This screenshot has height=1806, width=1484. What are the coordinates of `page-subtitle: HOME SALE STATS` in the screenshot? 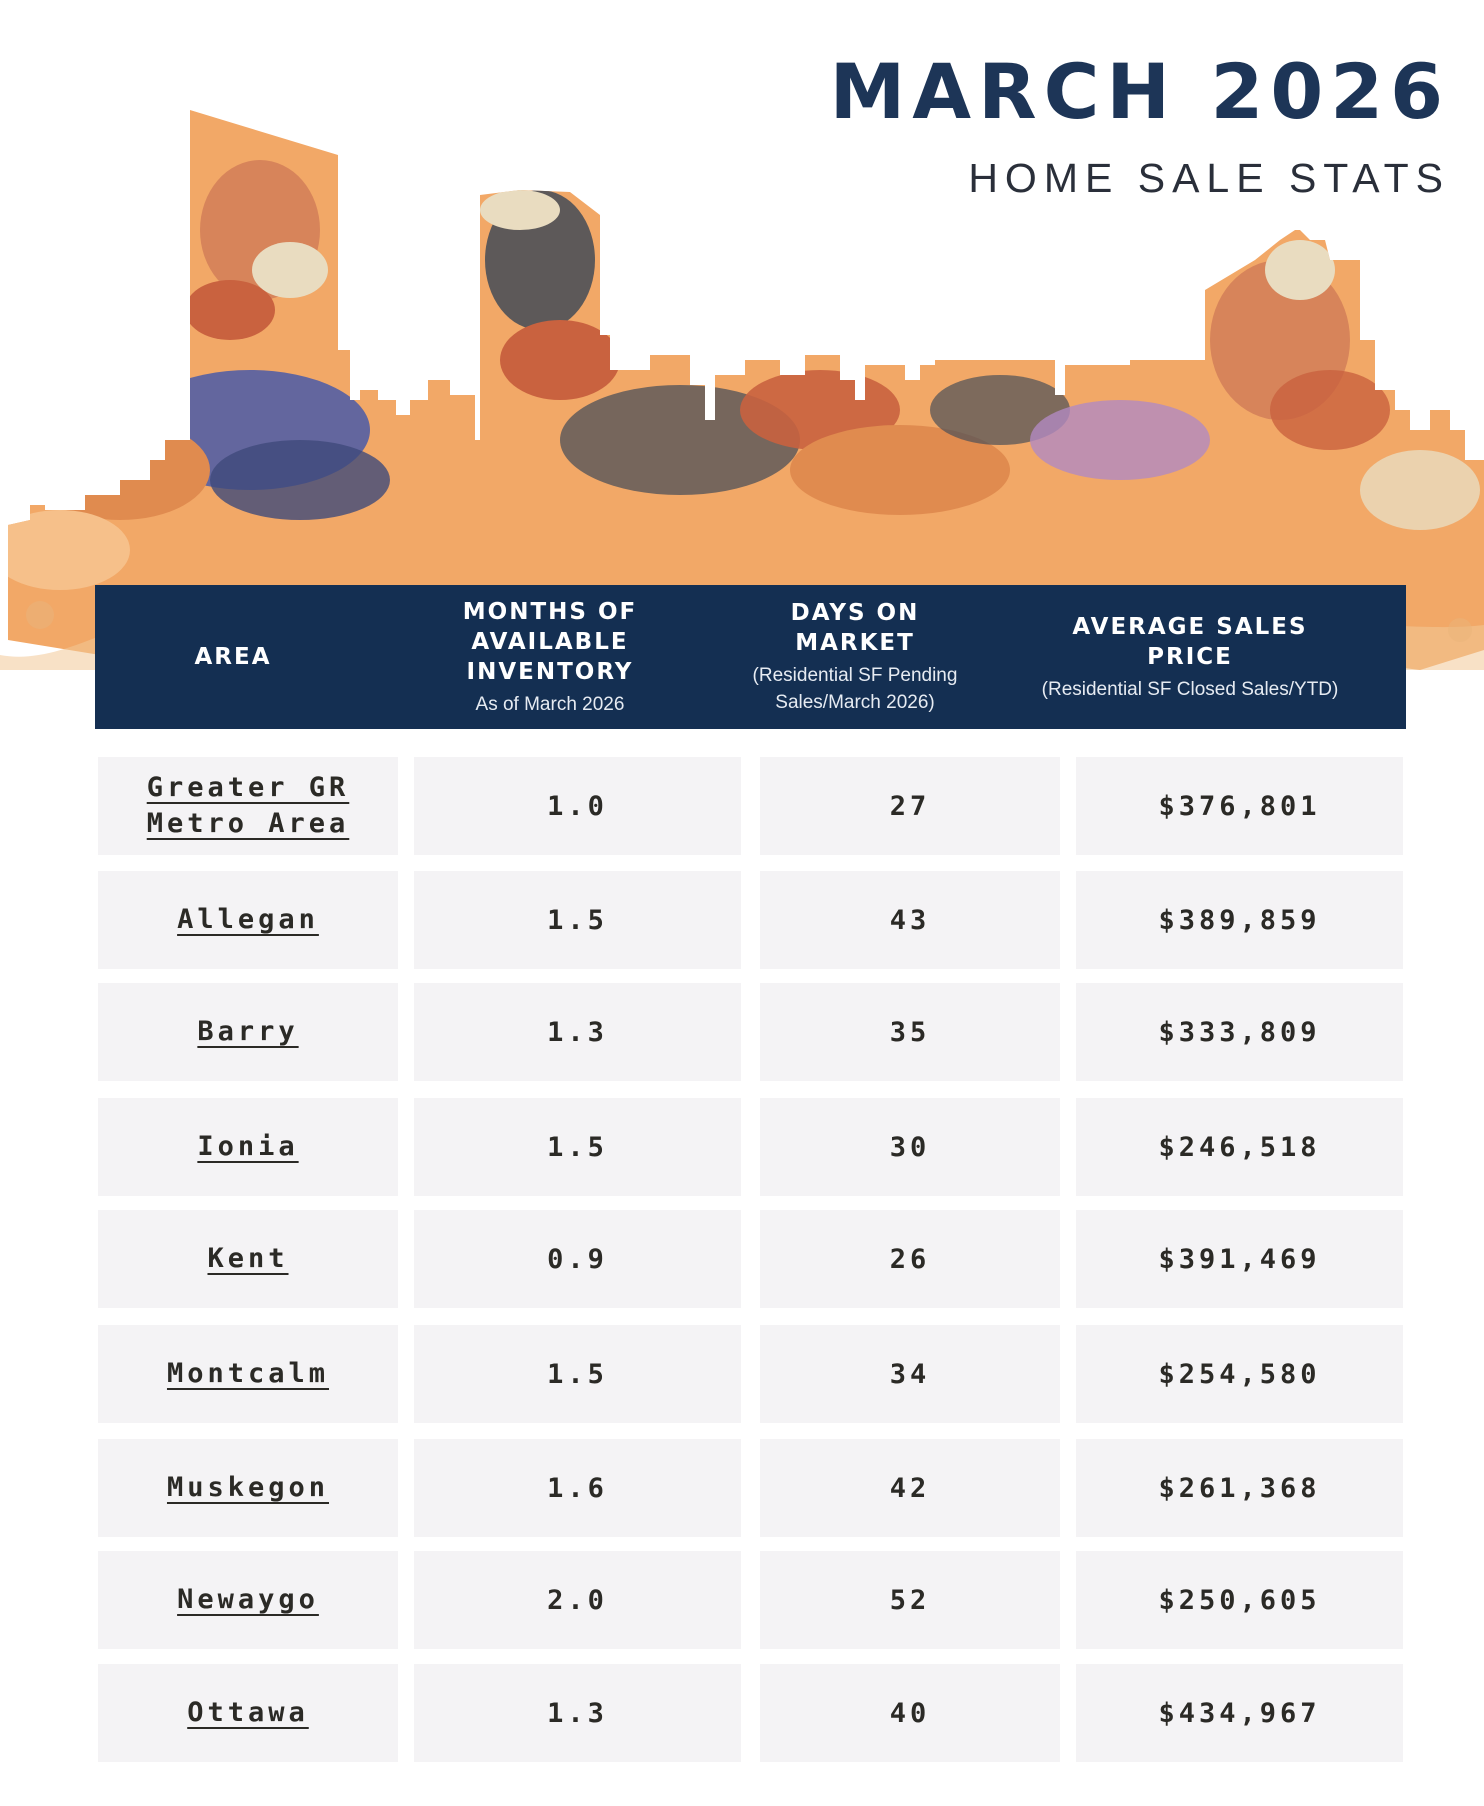 It's located at (1209, 178).